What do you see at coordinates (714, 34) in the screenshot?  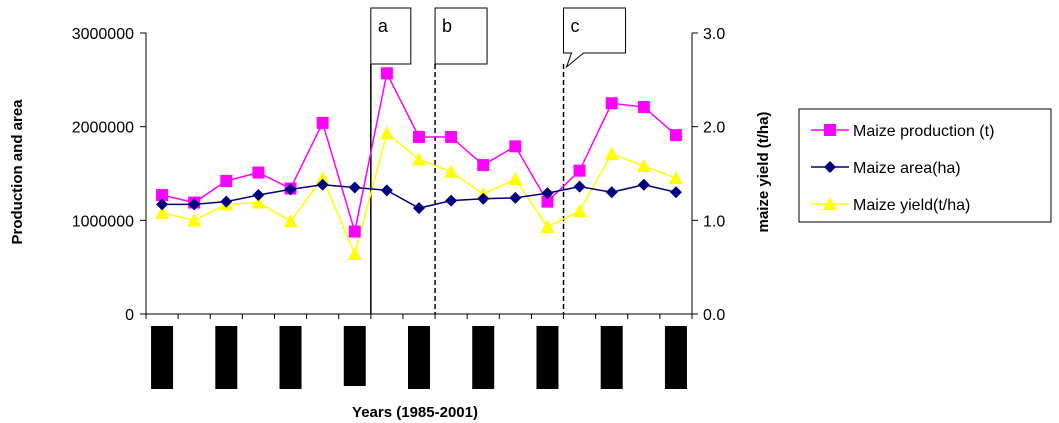 I see `right-tick-label: 3.0` at bounding box center [714, 34].